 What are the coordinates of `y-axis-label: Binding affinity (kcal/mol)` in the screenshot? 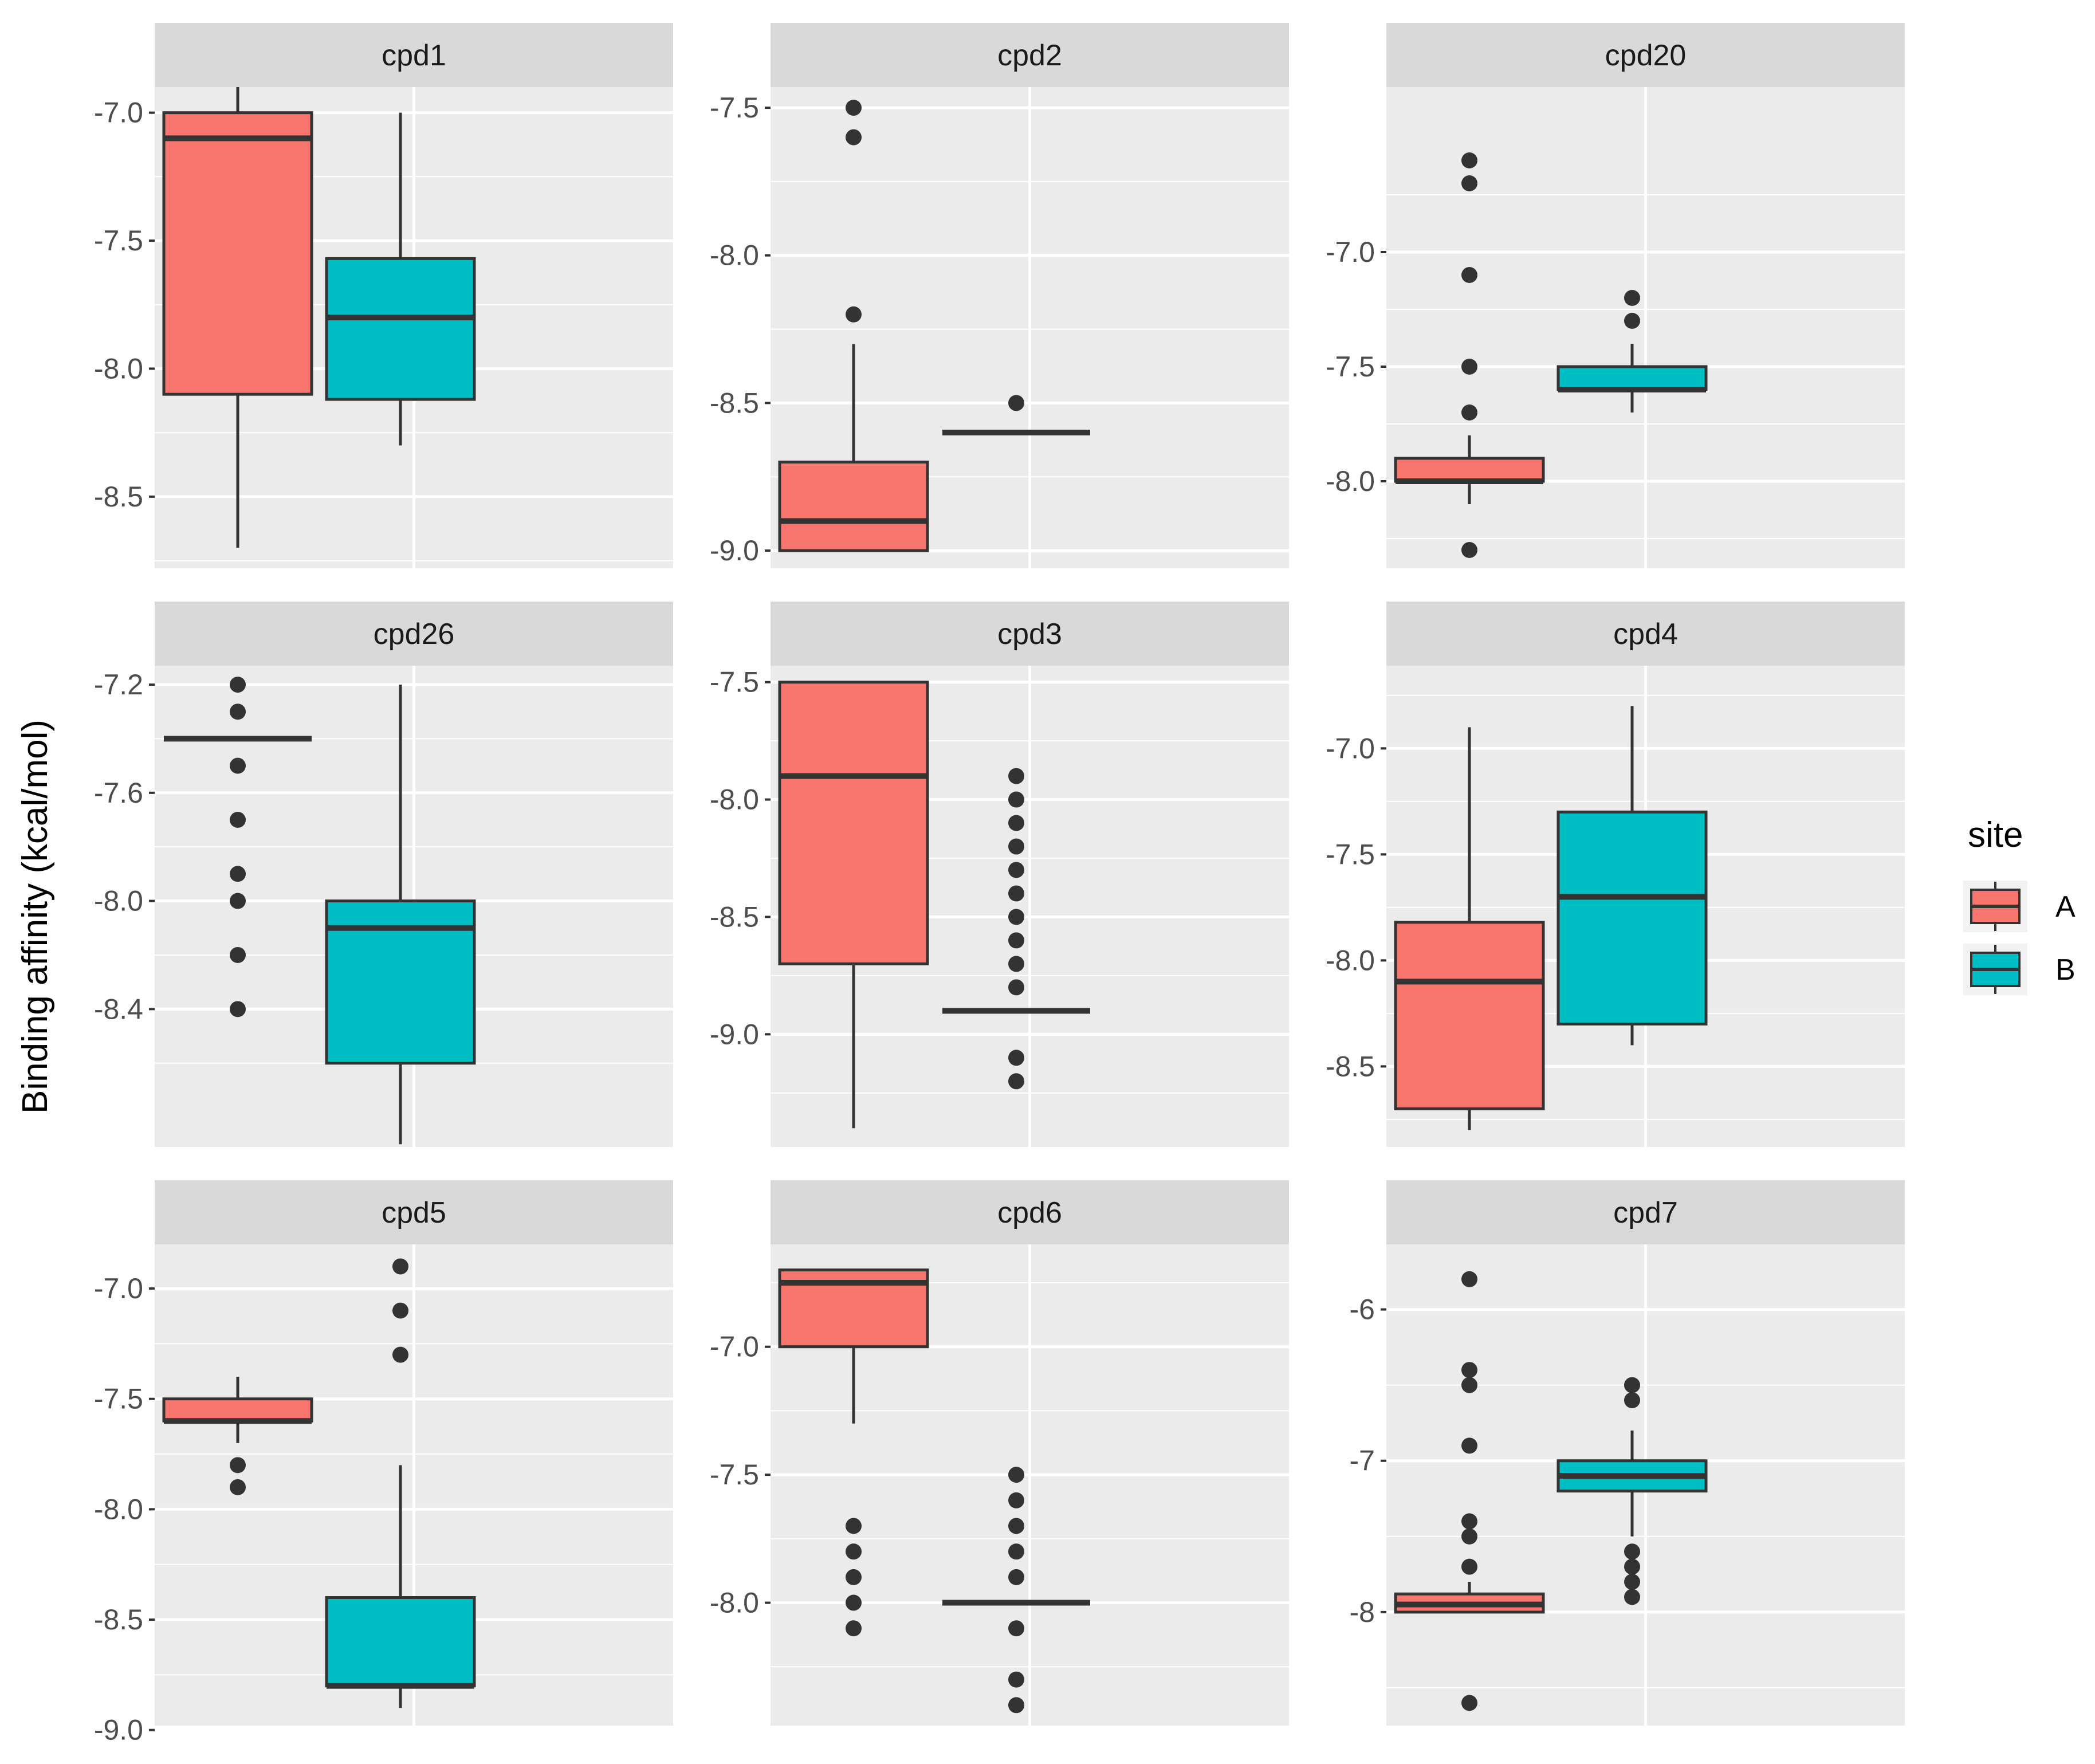 It's located at (35, 917).